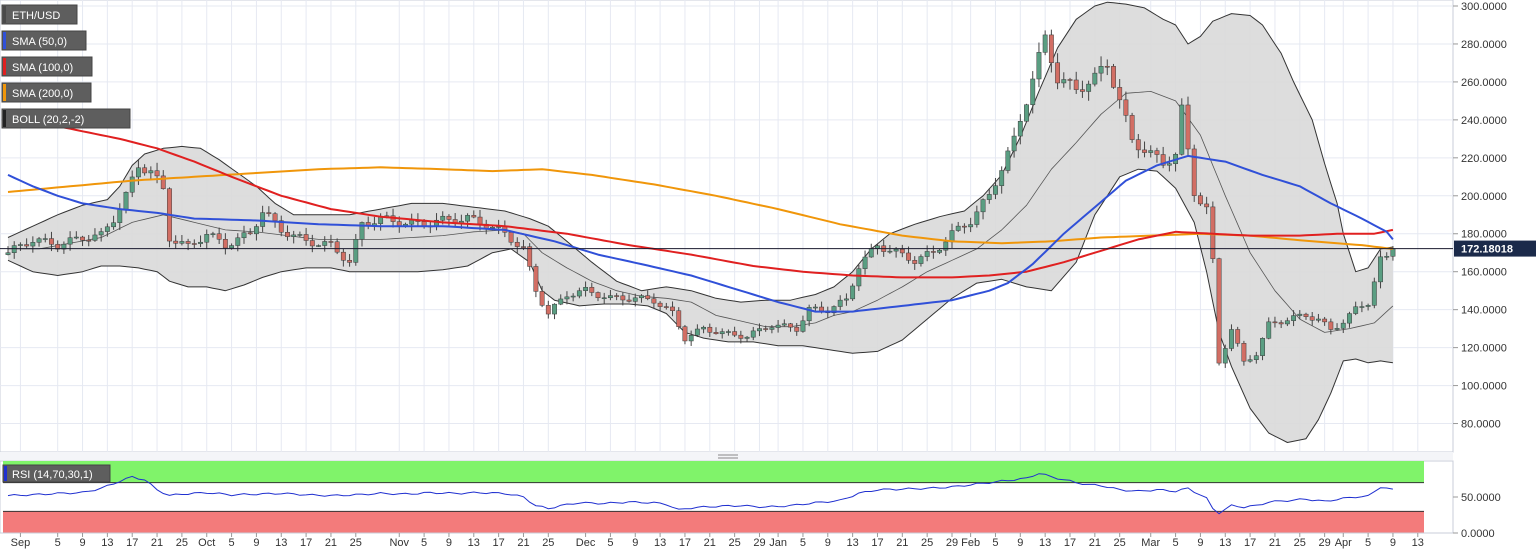 The height and width of the screenshot is (558, 1536). What do you see at coordinates (52, 475) in the screenshot?
I see `rsi-legend-label: RSI (14,70,30,1)` at bounding box center [52, 475].